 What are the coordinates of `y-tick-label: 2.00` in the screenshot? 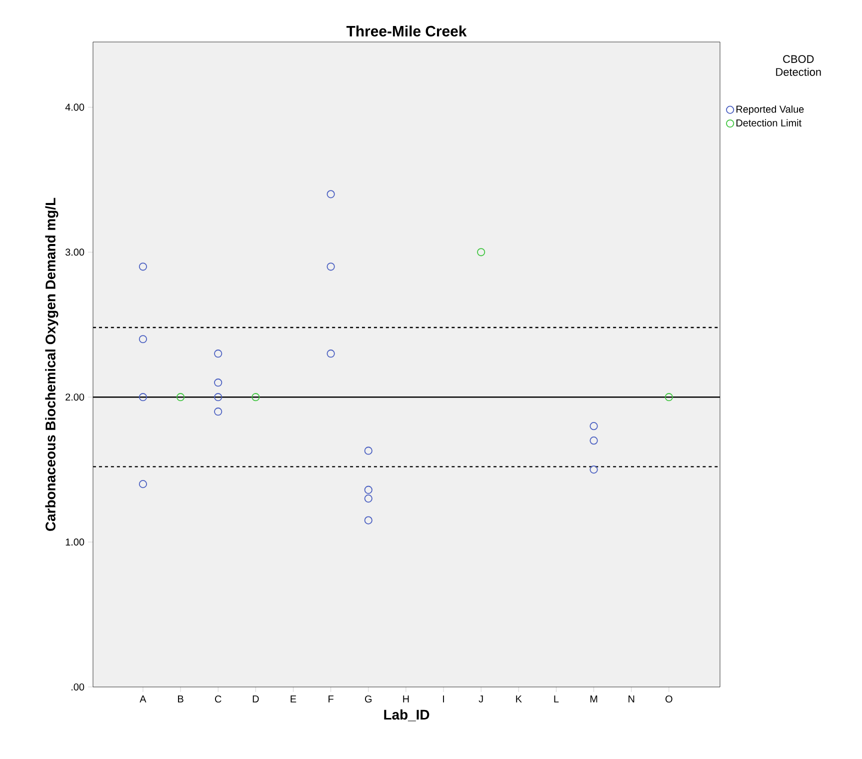 It's located at (75, 397).